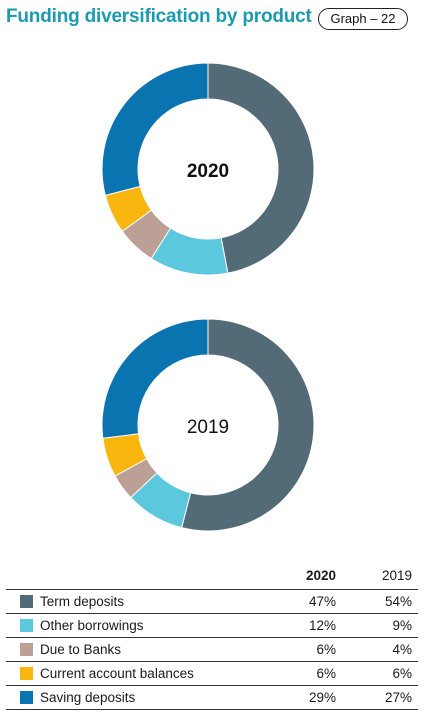 Image resolution: width=424 pixels, height=715 pixels. What do you see at coordinates (153, 625) in the screenshot?
I see `legend-label: Other borrowings` at bounding box center [153, 625].